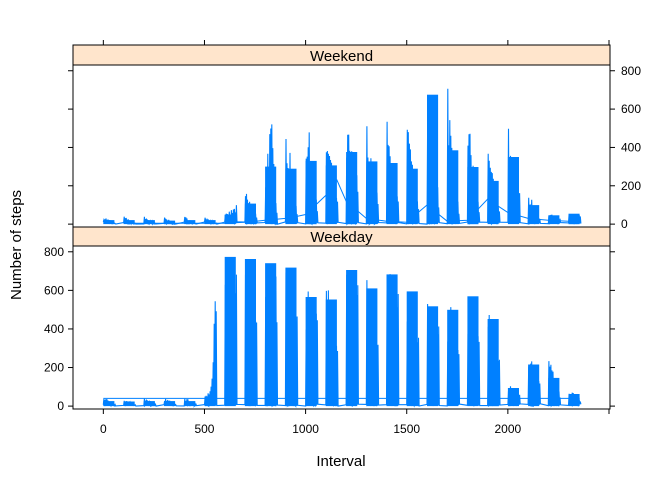 The height and width of the screenshot is (480, 672). Describe the element at coordinates (54, 368) in the screenshot. I see `y-tick-label-weekday-200: 200` at that location.